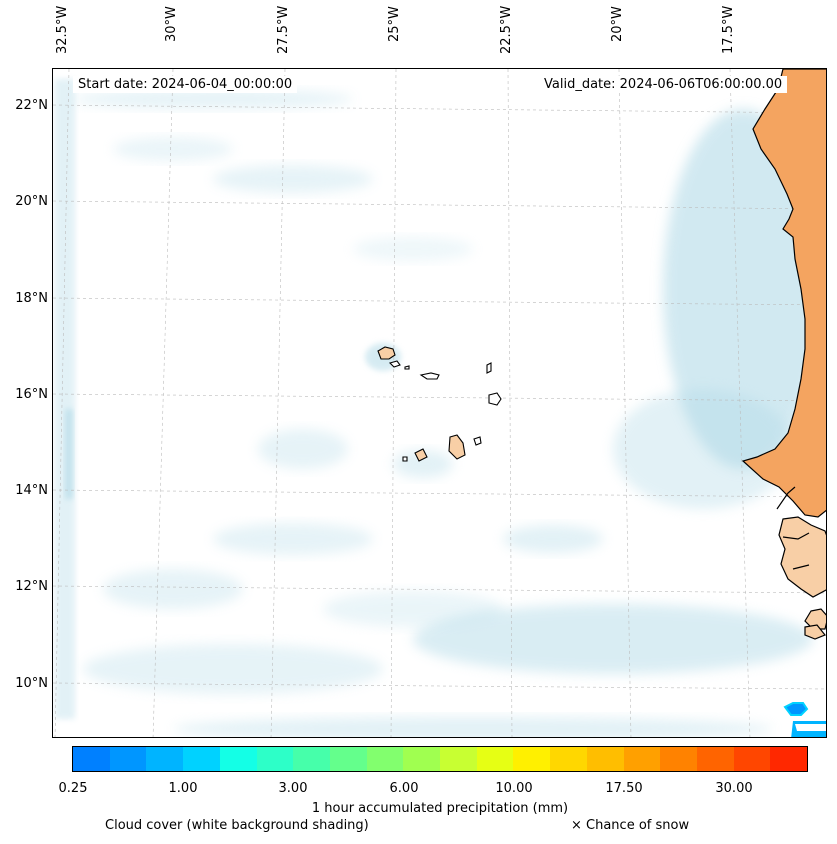  Describe the element at coordinates (477, 441) in the screenshot. I see `island-maio` at that location.